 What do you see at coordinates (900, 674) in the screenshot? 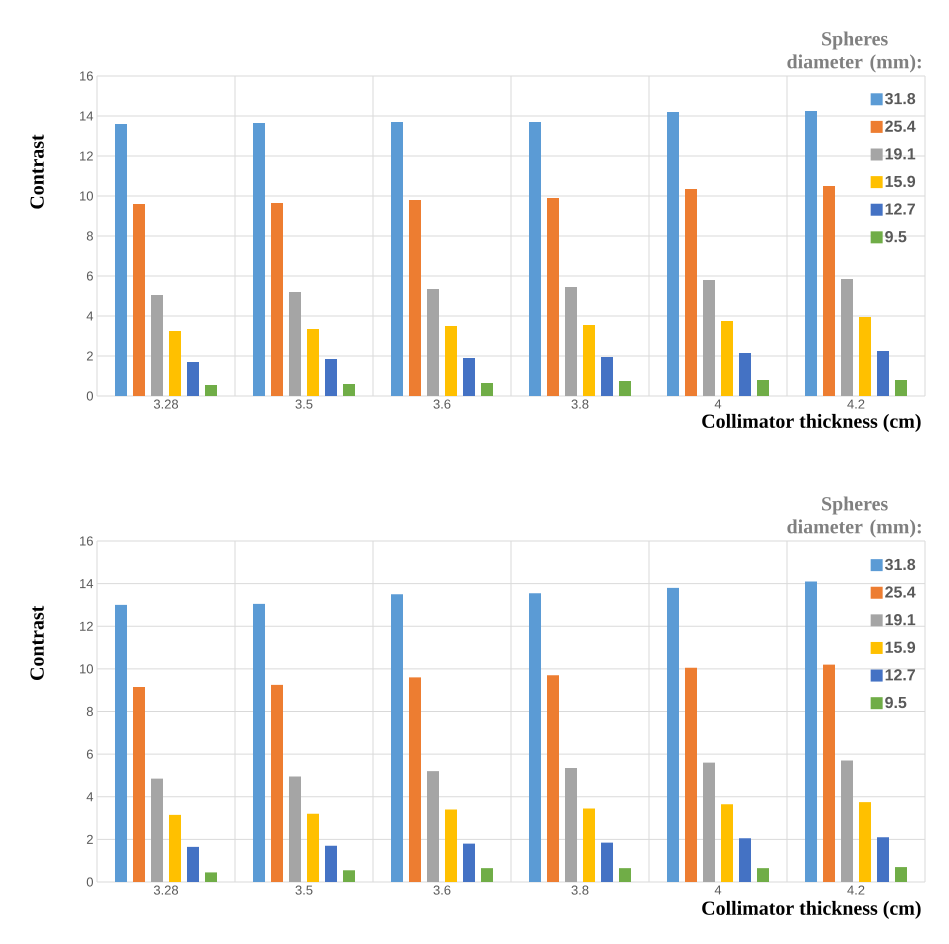
I see `legend-label: 12.7` at bounding box center [900, 674].